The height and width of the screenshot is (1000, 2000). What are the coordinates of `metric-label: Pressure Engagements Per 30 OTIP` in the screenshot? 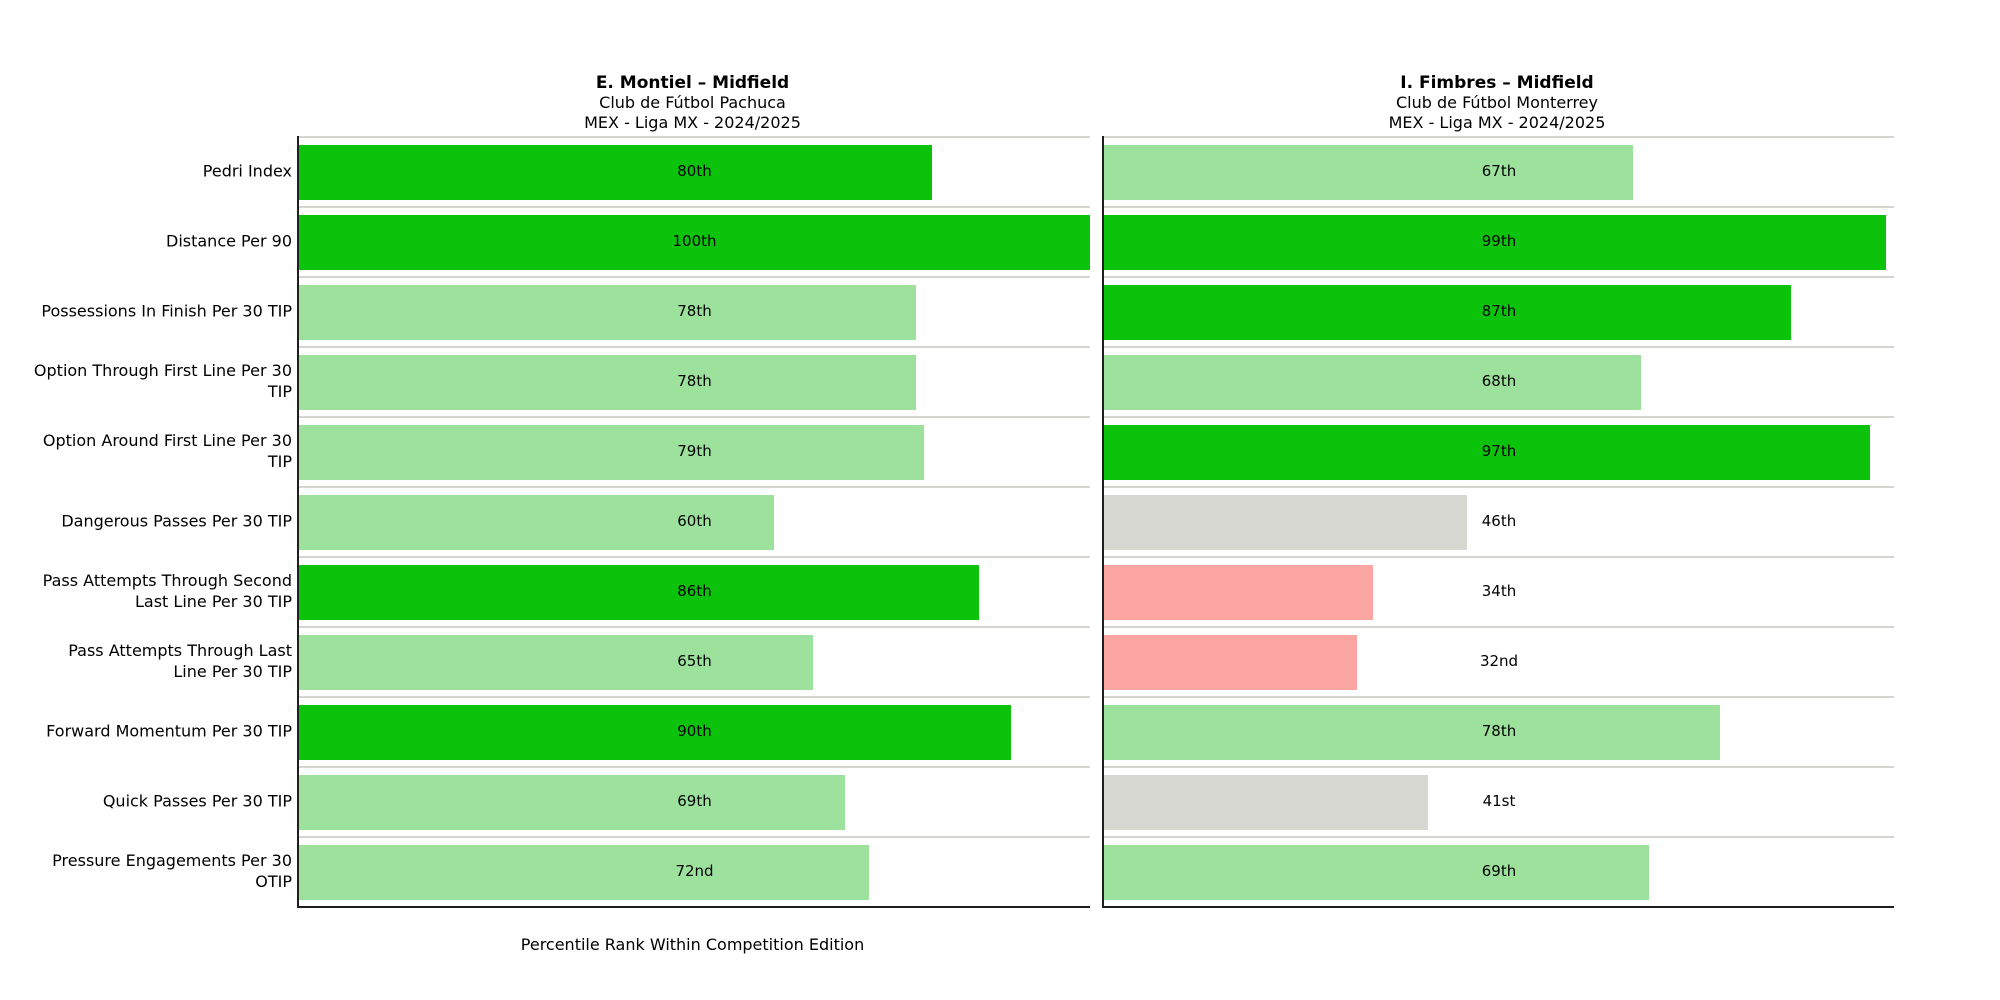 It's located at (172, 871).